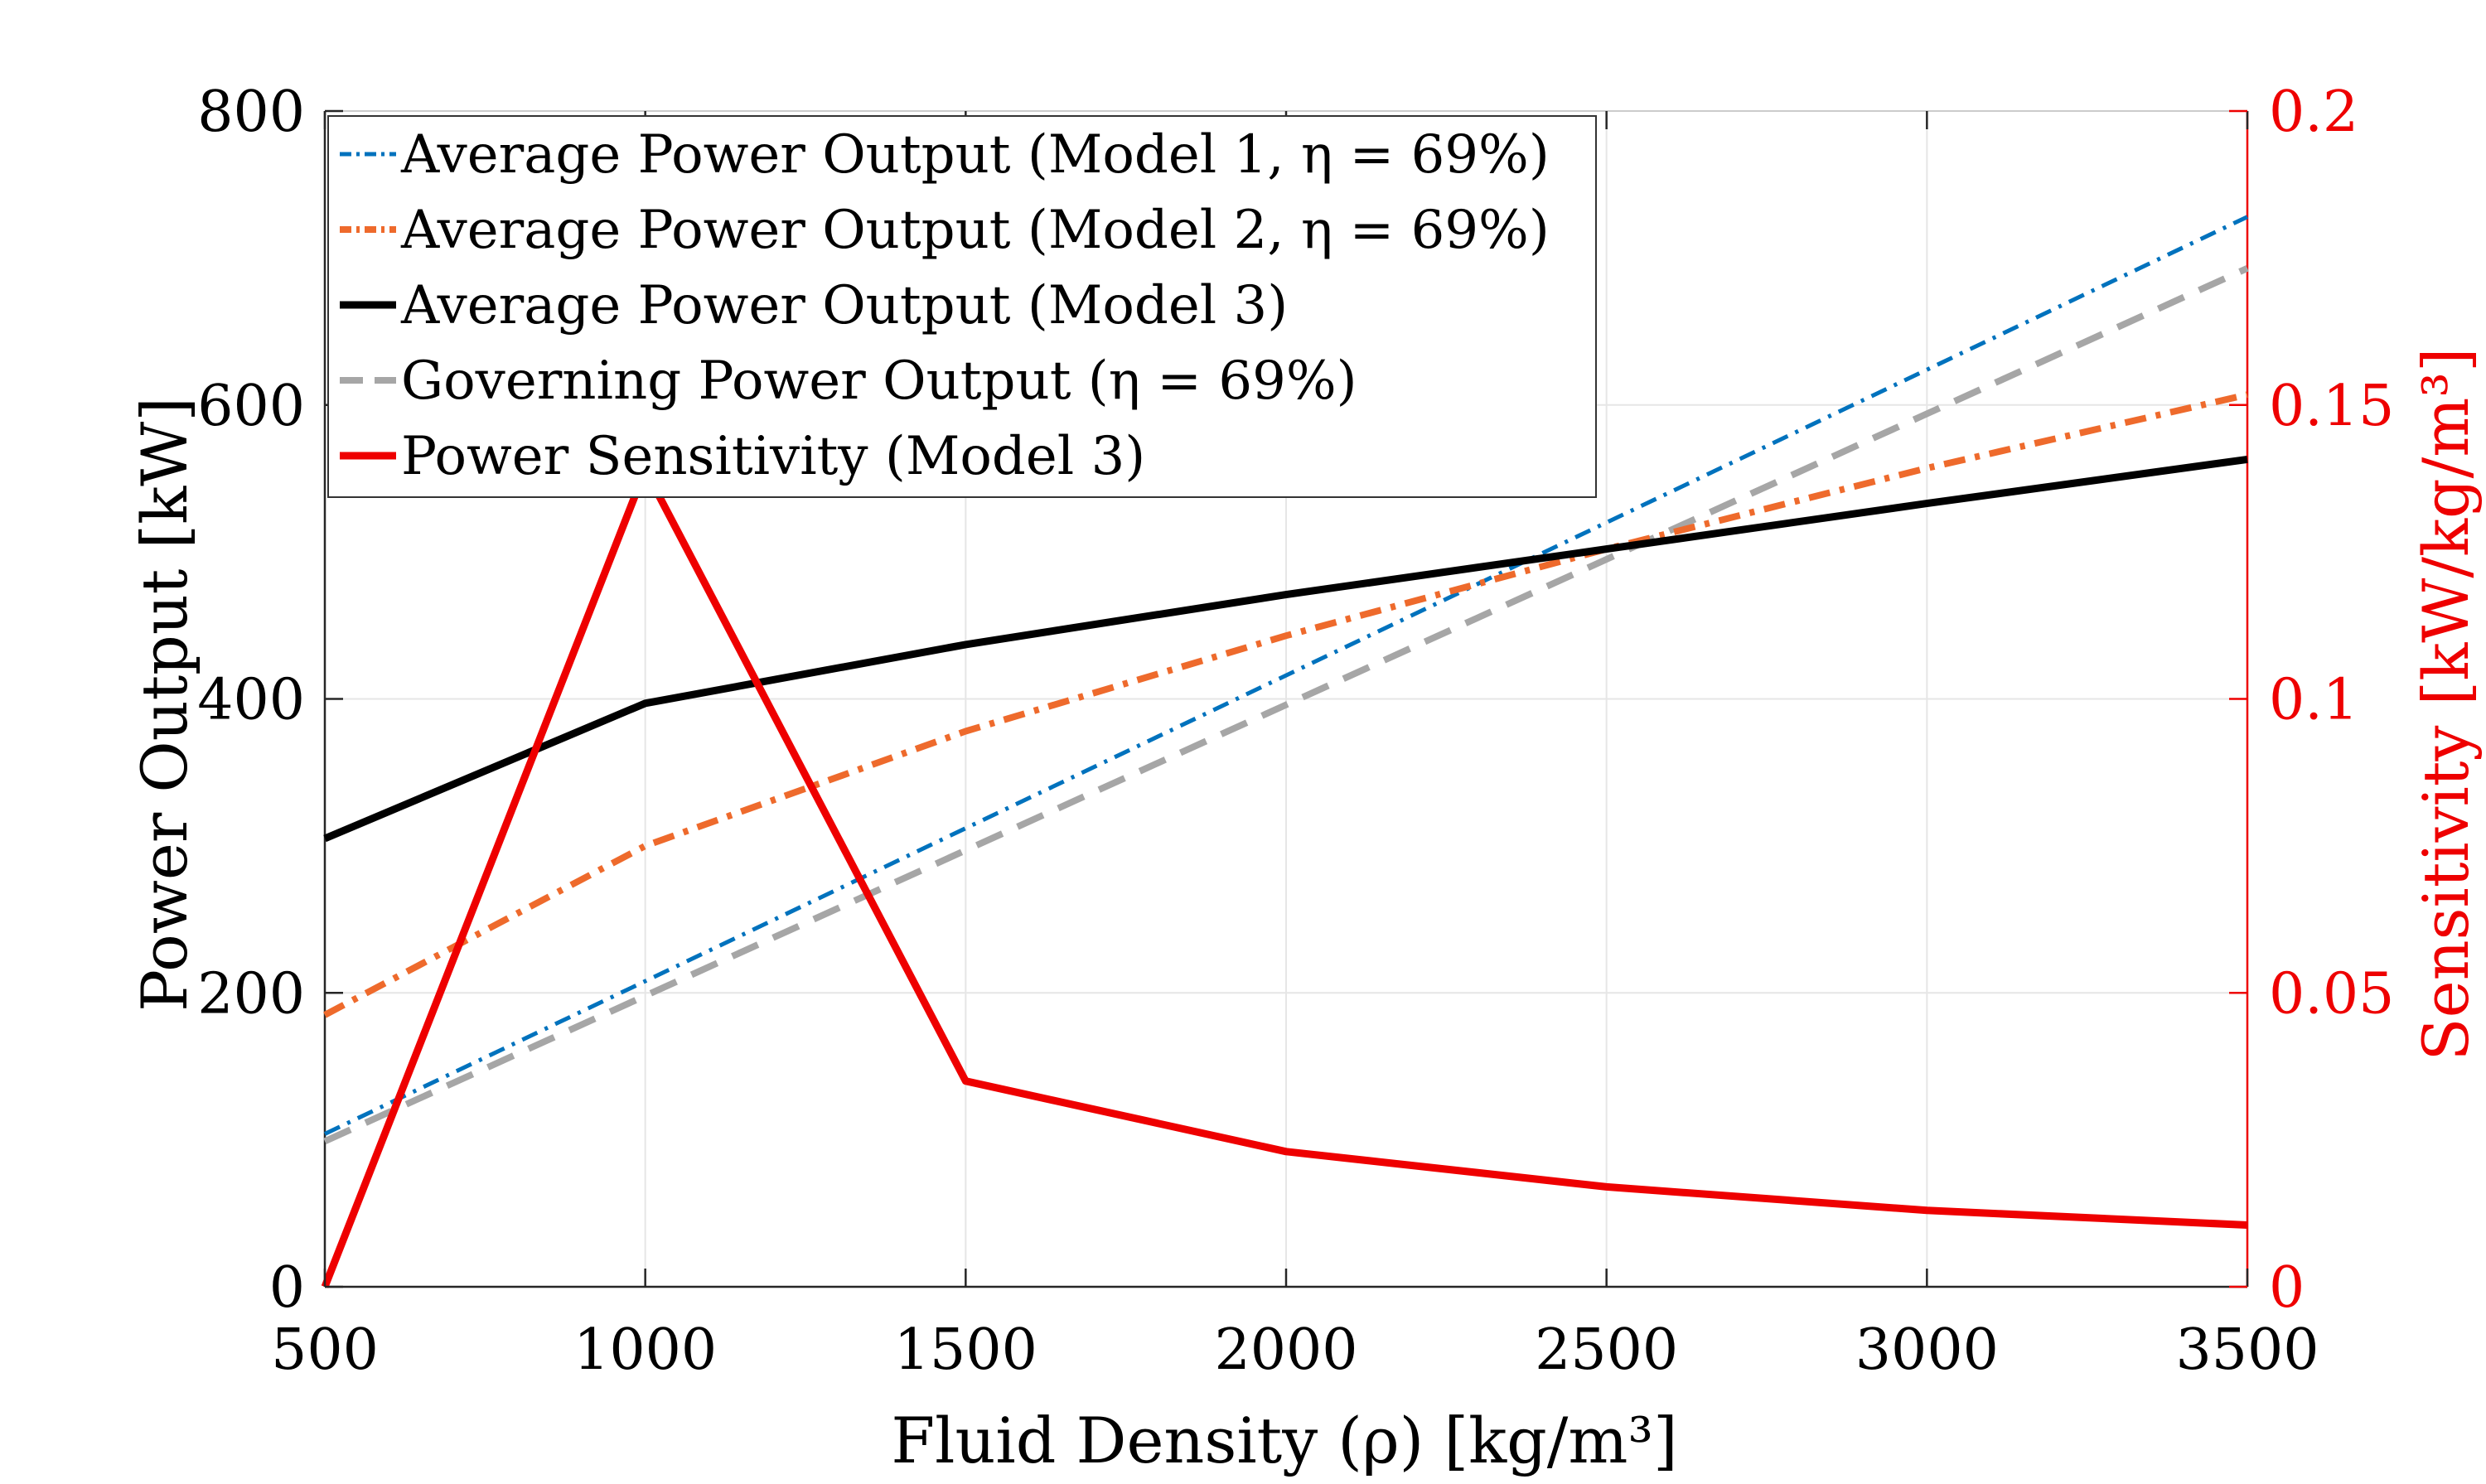 This screenshot has height=1484, width=2486. Describe the element at coordinates (773, 456) in the screenshot. I see `legend-label: Power Sensitivity (Model 3)` at that location.